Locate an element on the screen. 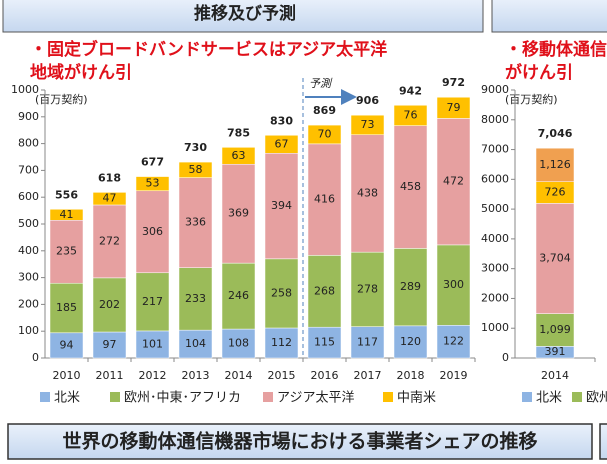 The image size is (607, 464). y-tick-label: 9000 is located at coordinates (495, 89).